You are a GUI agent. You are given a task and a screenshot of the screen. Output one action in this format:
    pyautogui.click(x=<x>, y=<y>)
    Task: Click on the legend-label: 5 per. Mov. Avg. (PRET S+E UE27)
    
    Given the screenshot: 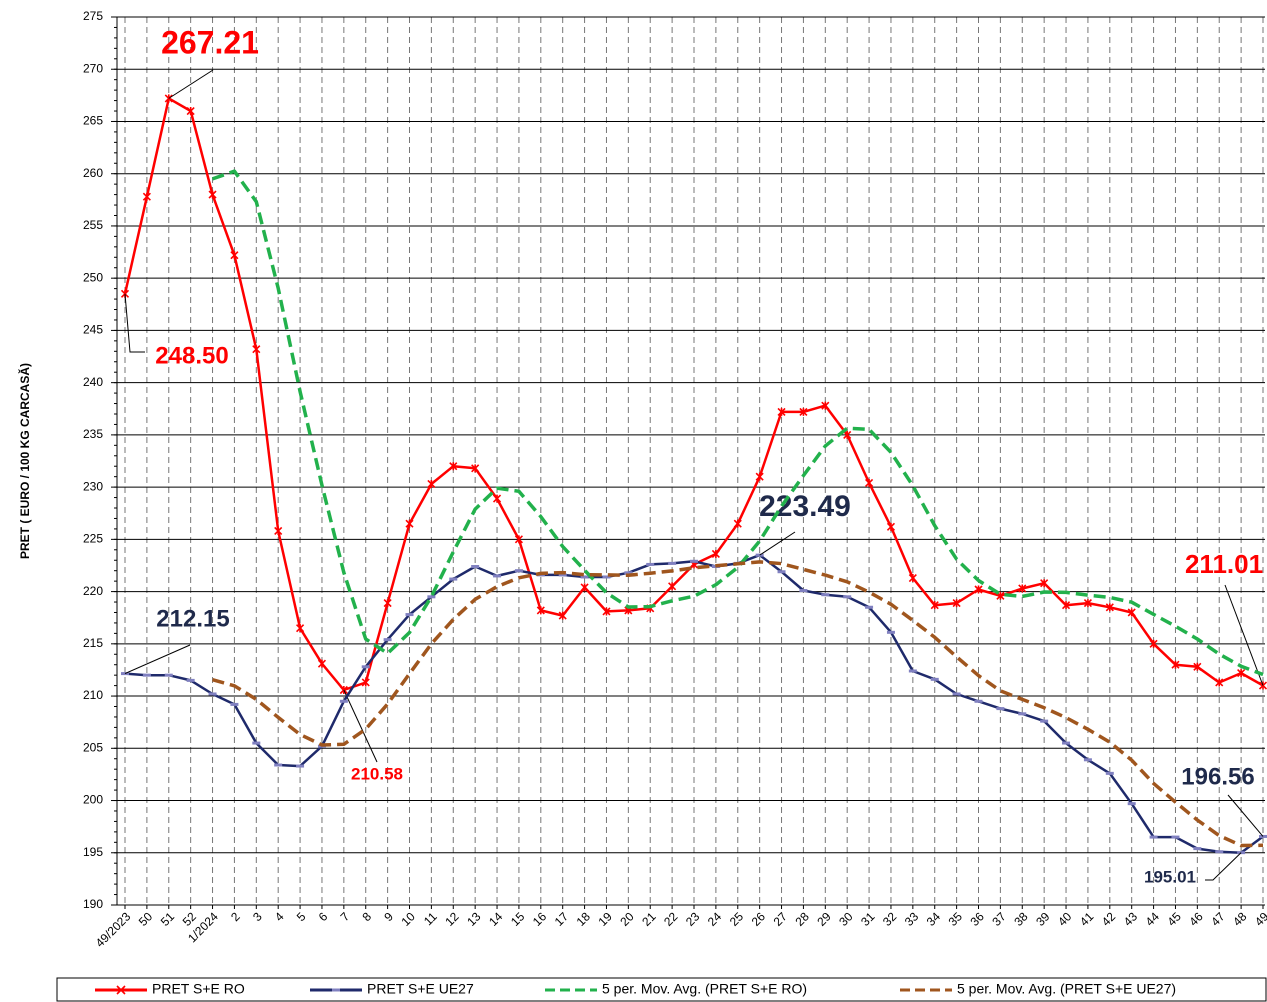 What is the action you would take?
    pyautogui.click(x=1066, y=989)
    